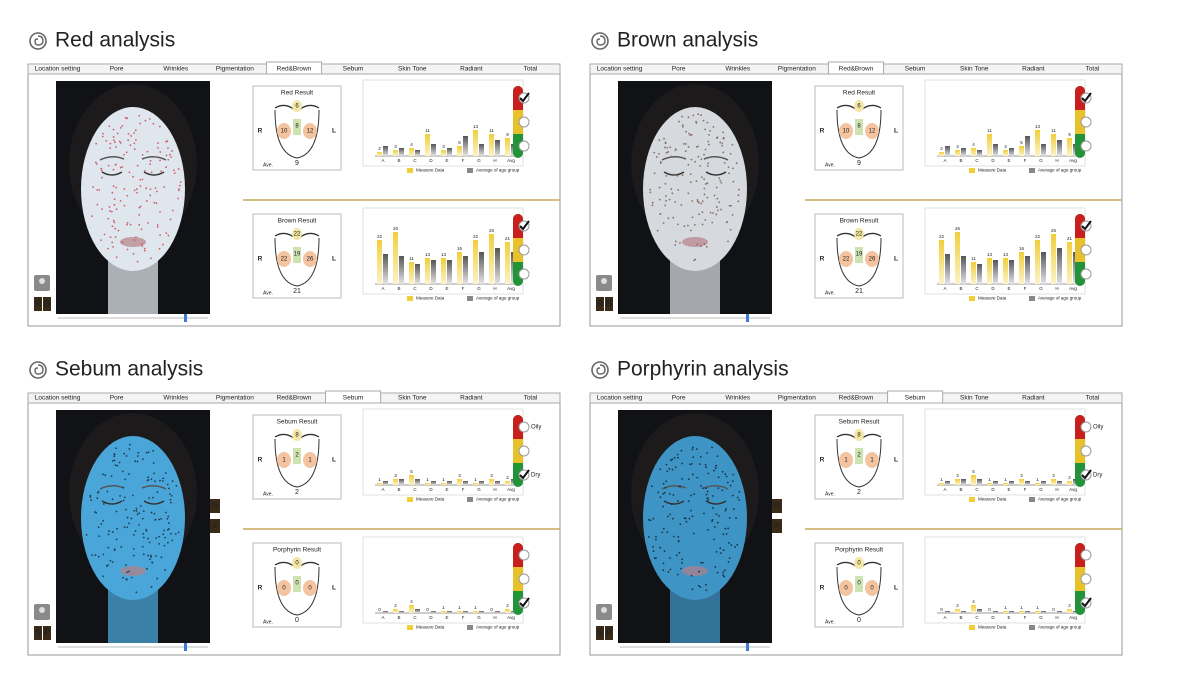  I want to click on level-option, so click(524, 427).